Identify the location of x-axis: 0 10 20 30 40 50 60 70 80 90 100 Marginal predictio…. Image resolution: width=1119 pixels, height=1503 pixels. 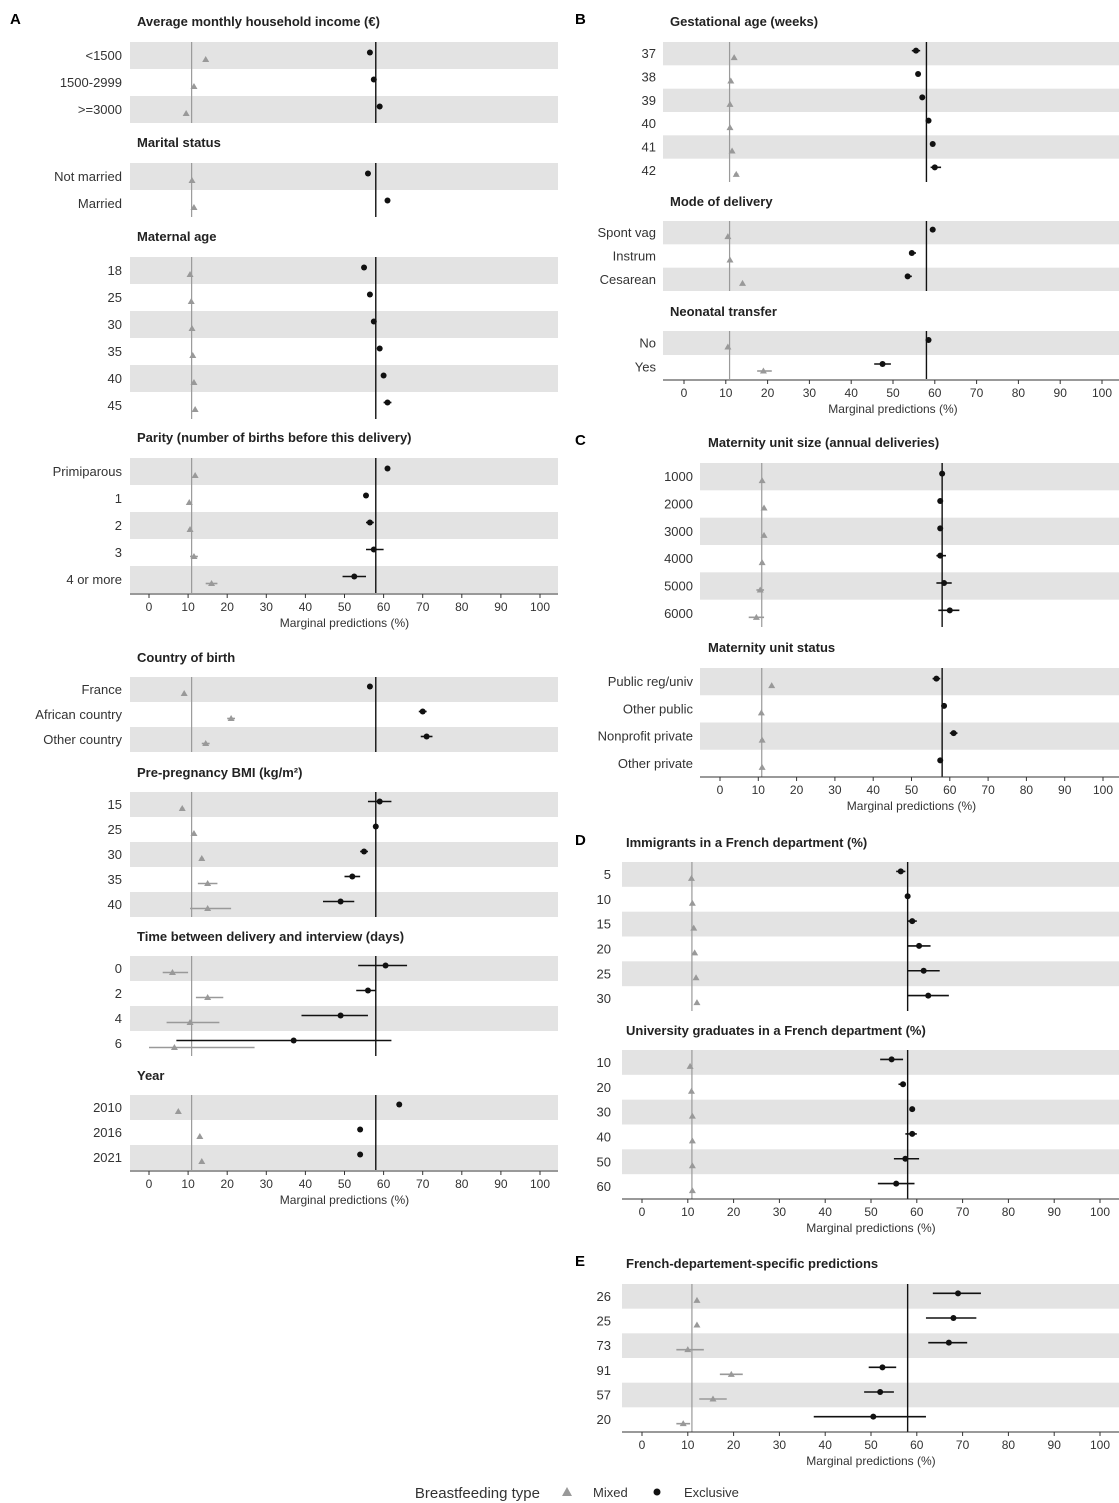
(909, 794).